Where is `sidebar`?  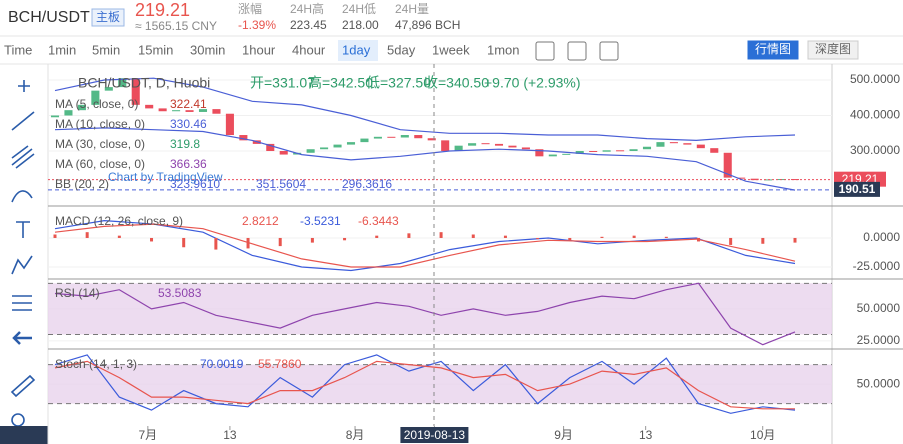 sidebar is located at coordinates (23, 253).